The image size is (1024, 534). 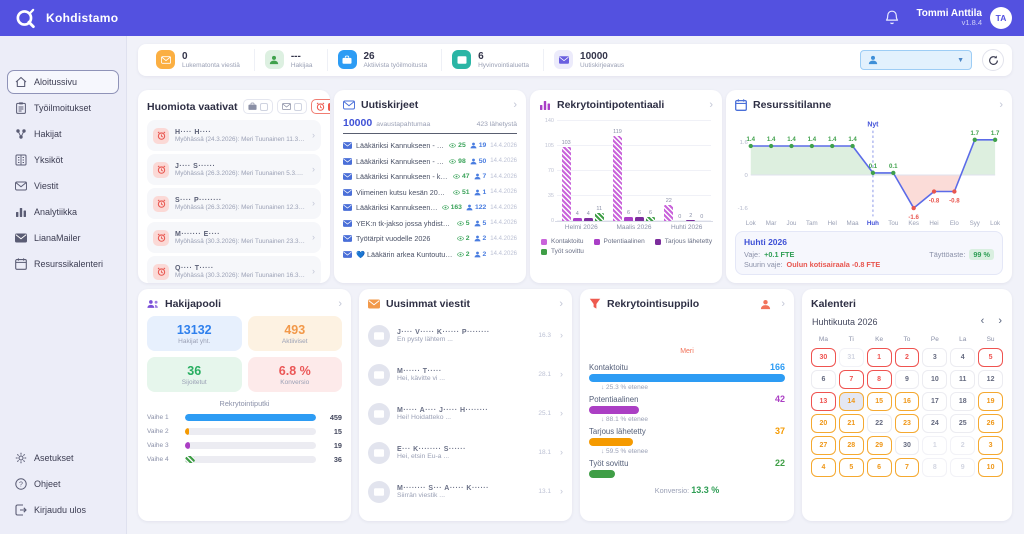 I want to click on calendar-prev-button, so click(x=983, y=321).